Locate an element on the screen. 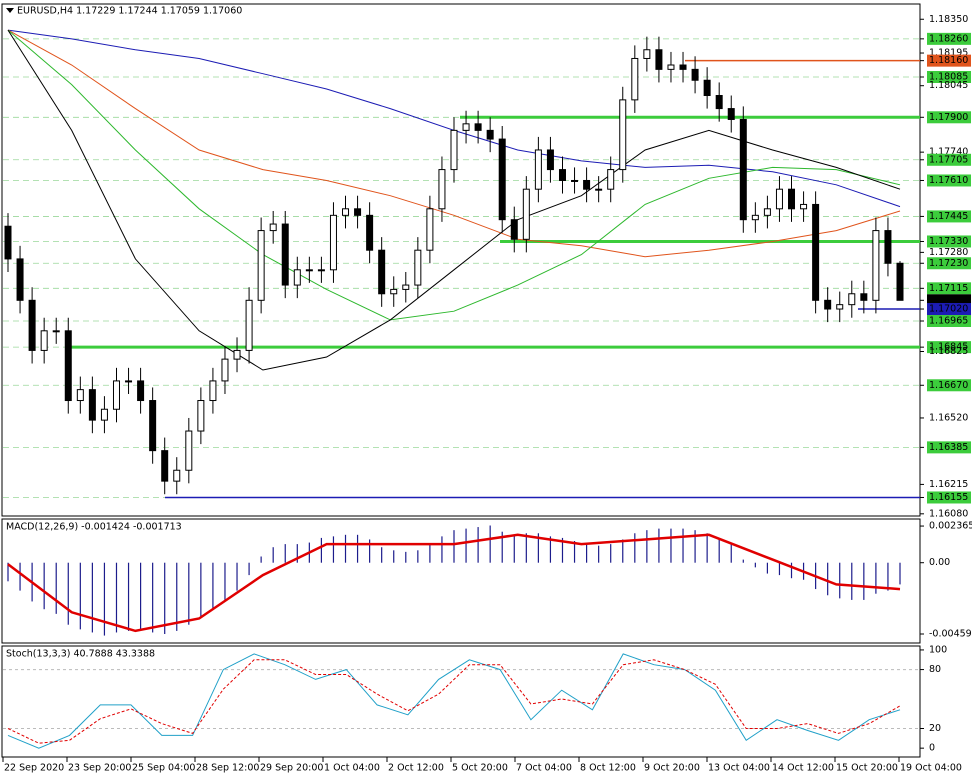  x-tick-label: 28 Sep 12:00 is located at coordinates (227, 768).